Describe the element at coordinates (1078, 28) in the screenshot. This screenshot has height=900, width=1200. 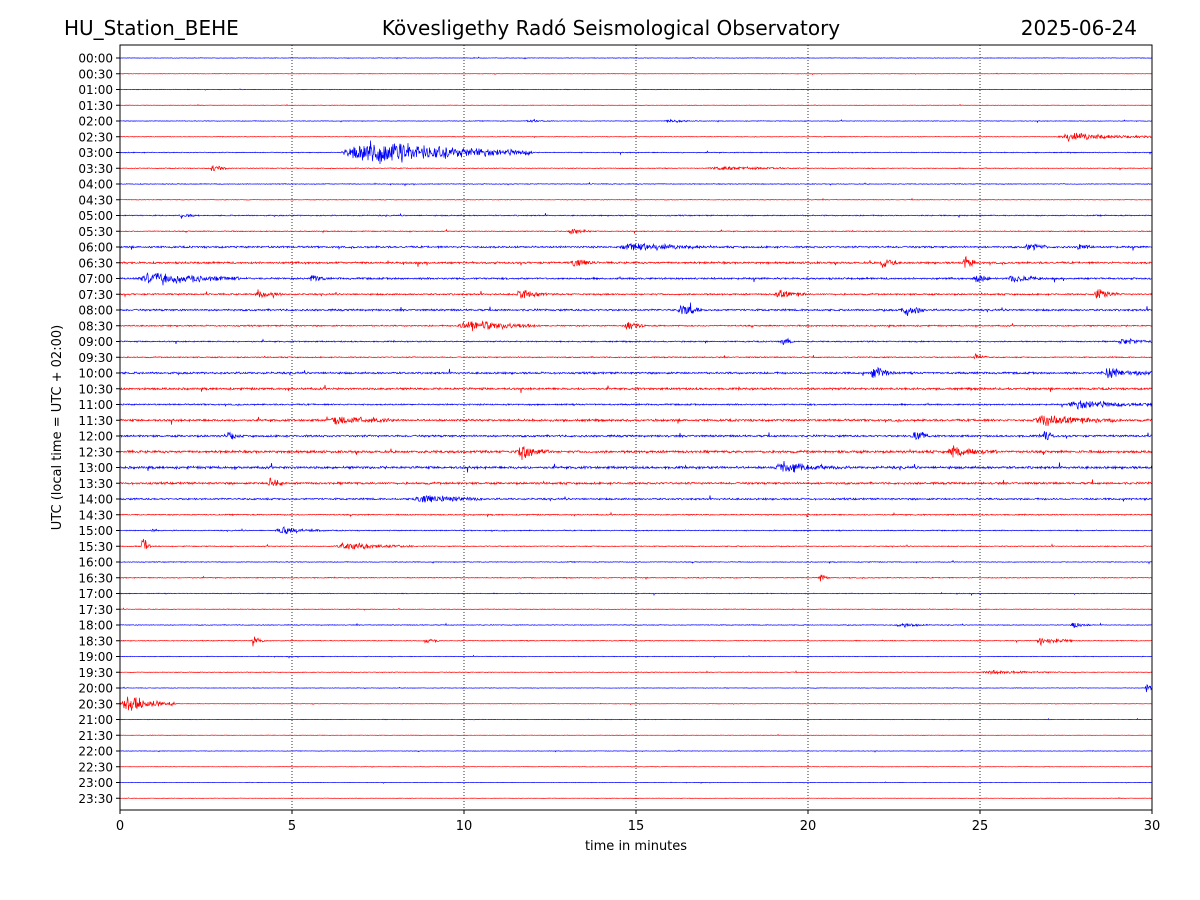
I see `record-date: 2025-06-24` at that location.